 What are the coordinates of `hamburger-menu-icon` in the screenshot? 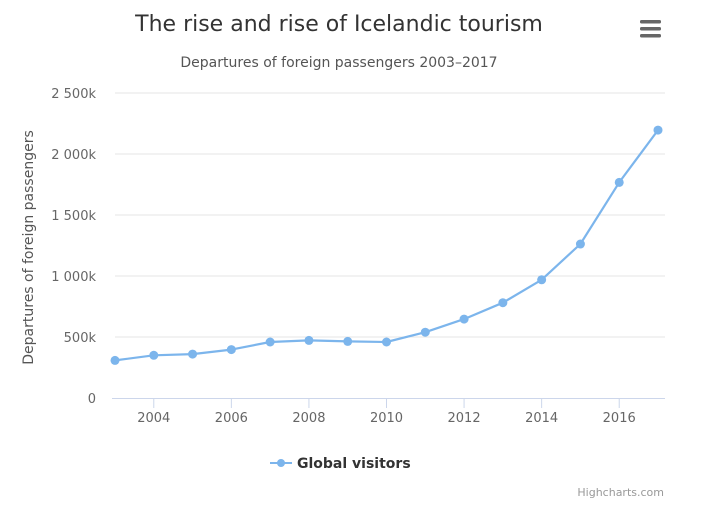 It's located at (650, 29).